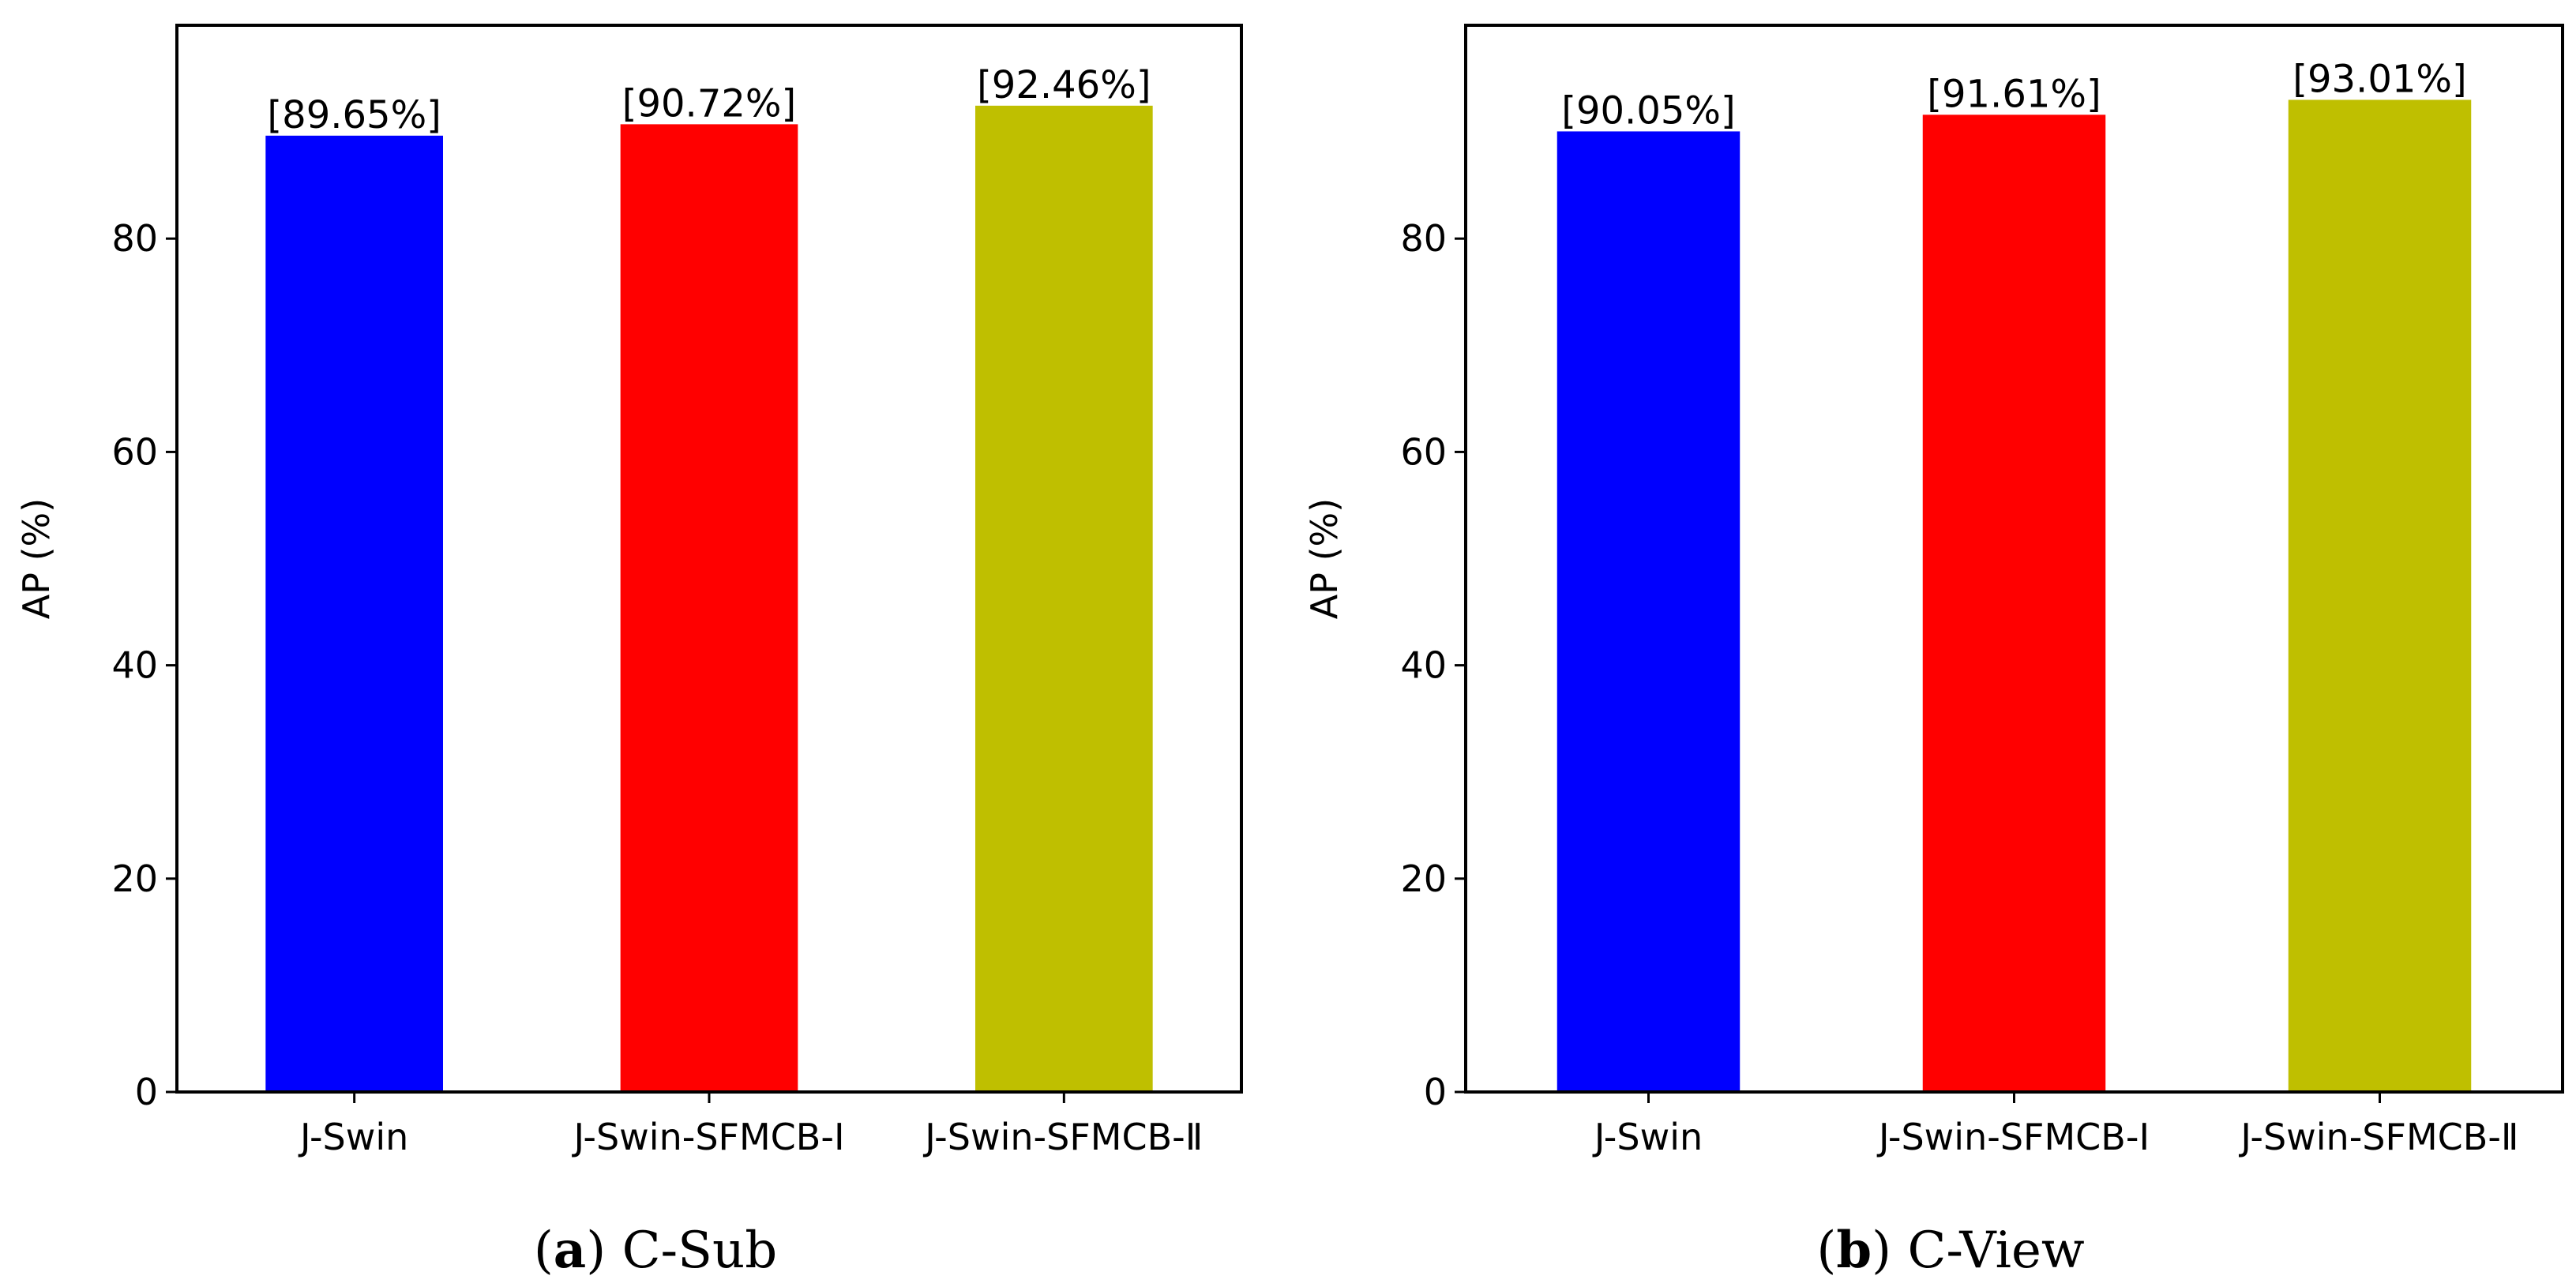  Describe the element at coordinates (1064, 85) in the screenshot. I see `bar-value-label: [92.46%]` at that location.